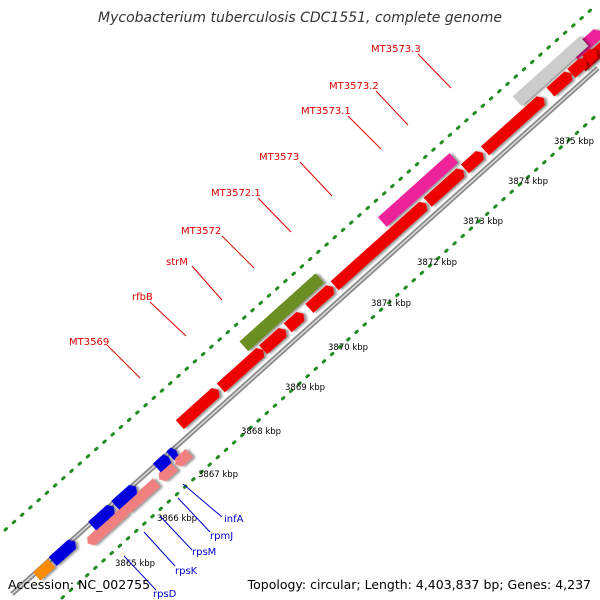 Image resolution: width=600 pixels, height=600 pixels. I want to click on scale-label: 3874 kbp, so click(528, 182).